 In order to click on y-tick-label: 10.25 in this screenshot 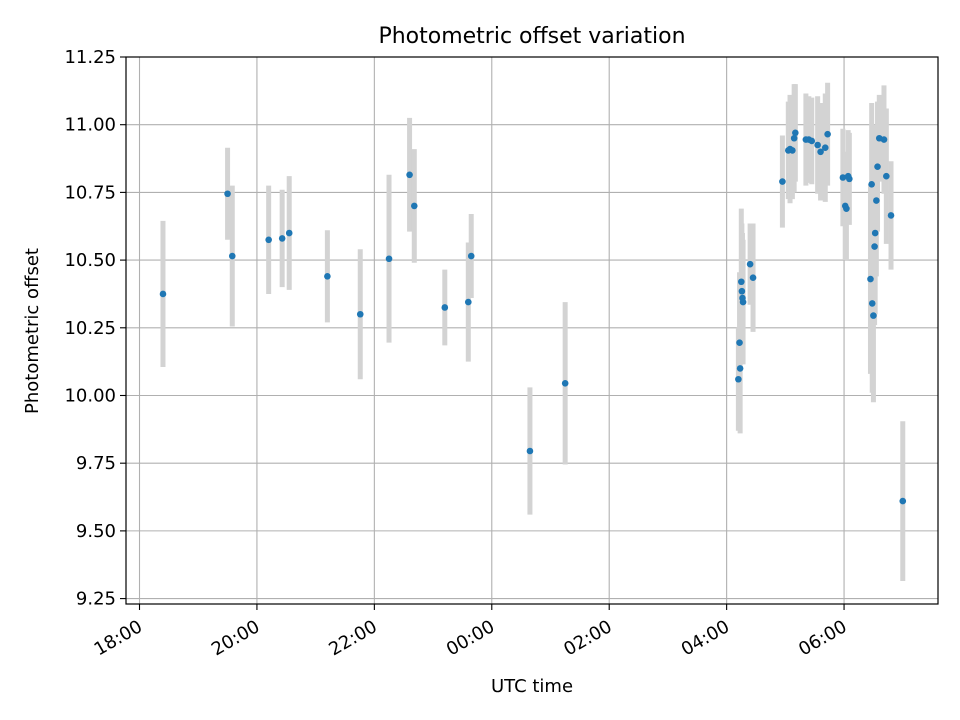, I will do `click(90, 328)`.